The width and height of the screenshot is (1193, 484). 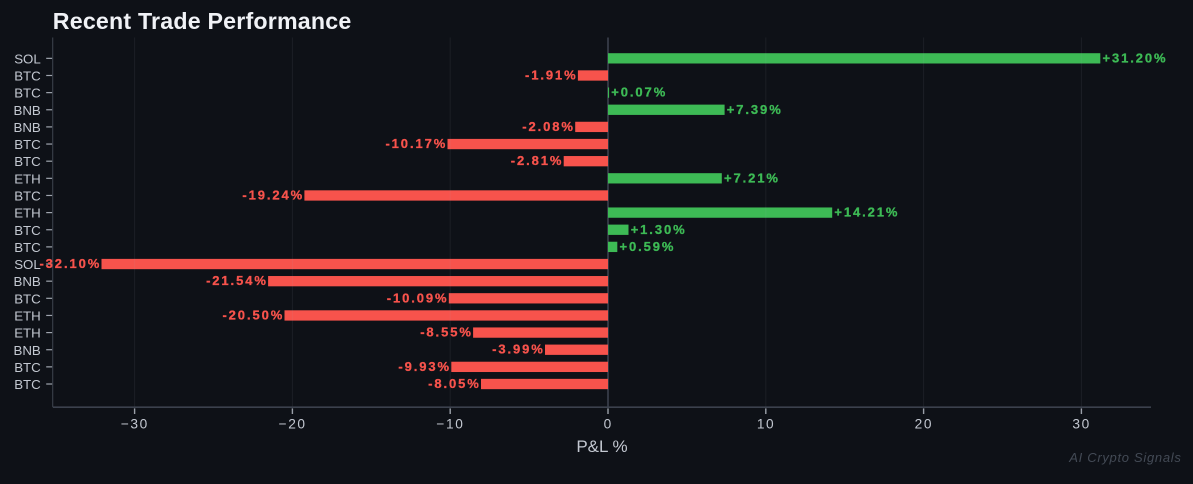 What do you see at coordinates (1124, 457) in the screenshot?
I see `svg-text: AI Crypto Signals` at bounding box center [1124, 457].